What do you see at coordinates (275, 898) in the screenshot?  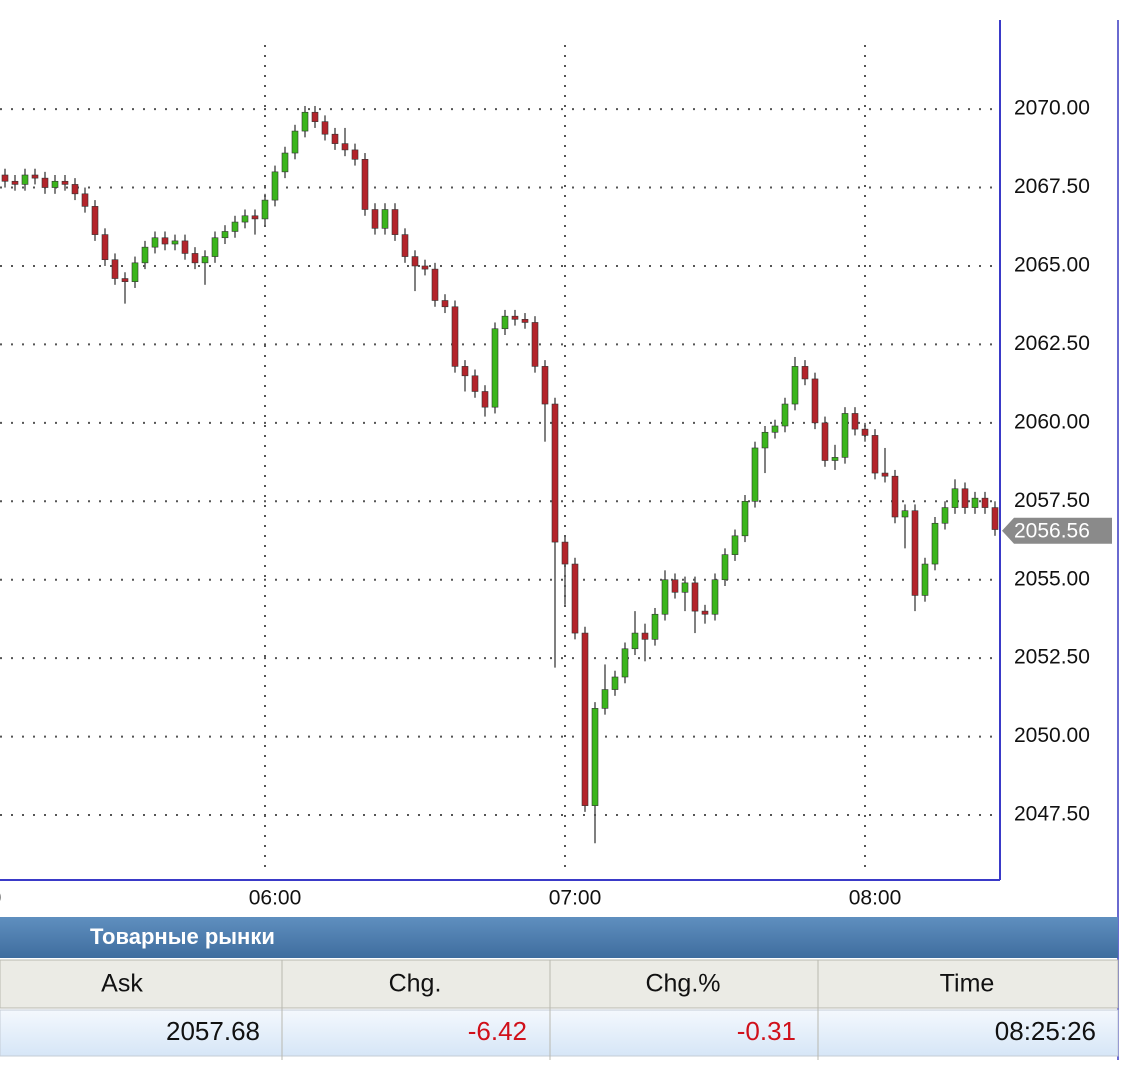 I see `x-tick-label: 06:00` at bounding box center [275, 898].